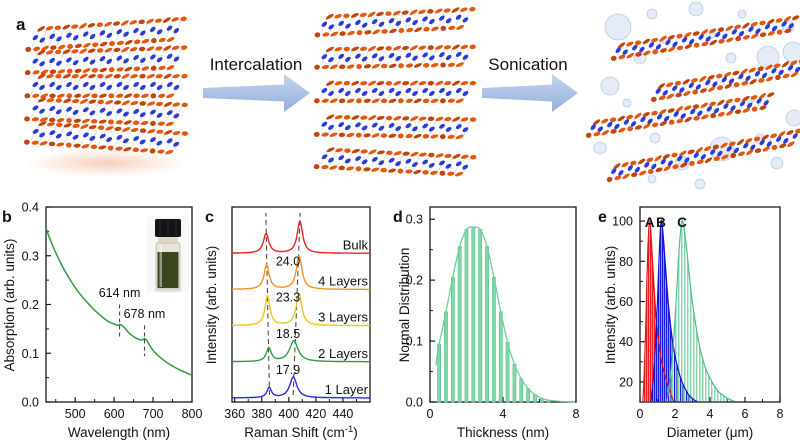  What do you see at coordinates (626, 302) in the screenshot?
I see `y-tick-label: 60` at bounding box center [626, 302].